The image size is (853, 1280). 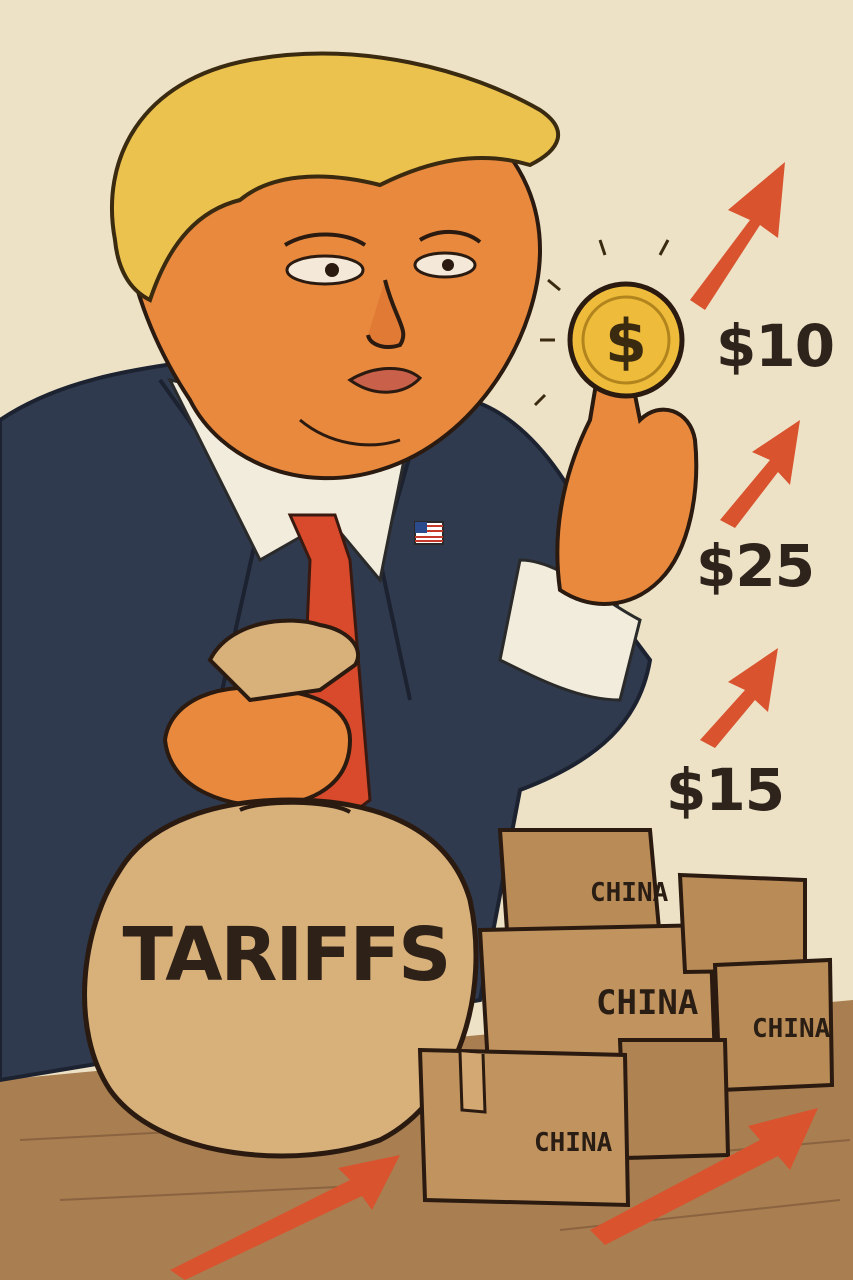 What do you see at coordinates (725, 790) in the screenshot?
I see `price-label-15: $15` at bounding box center [725, 790].